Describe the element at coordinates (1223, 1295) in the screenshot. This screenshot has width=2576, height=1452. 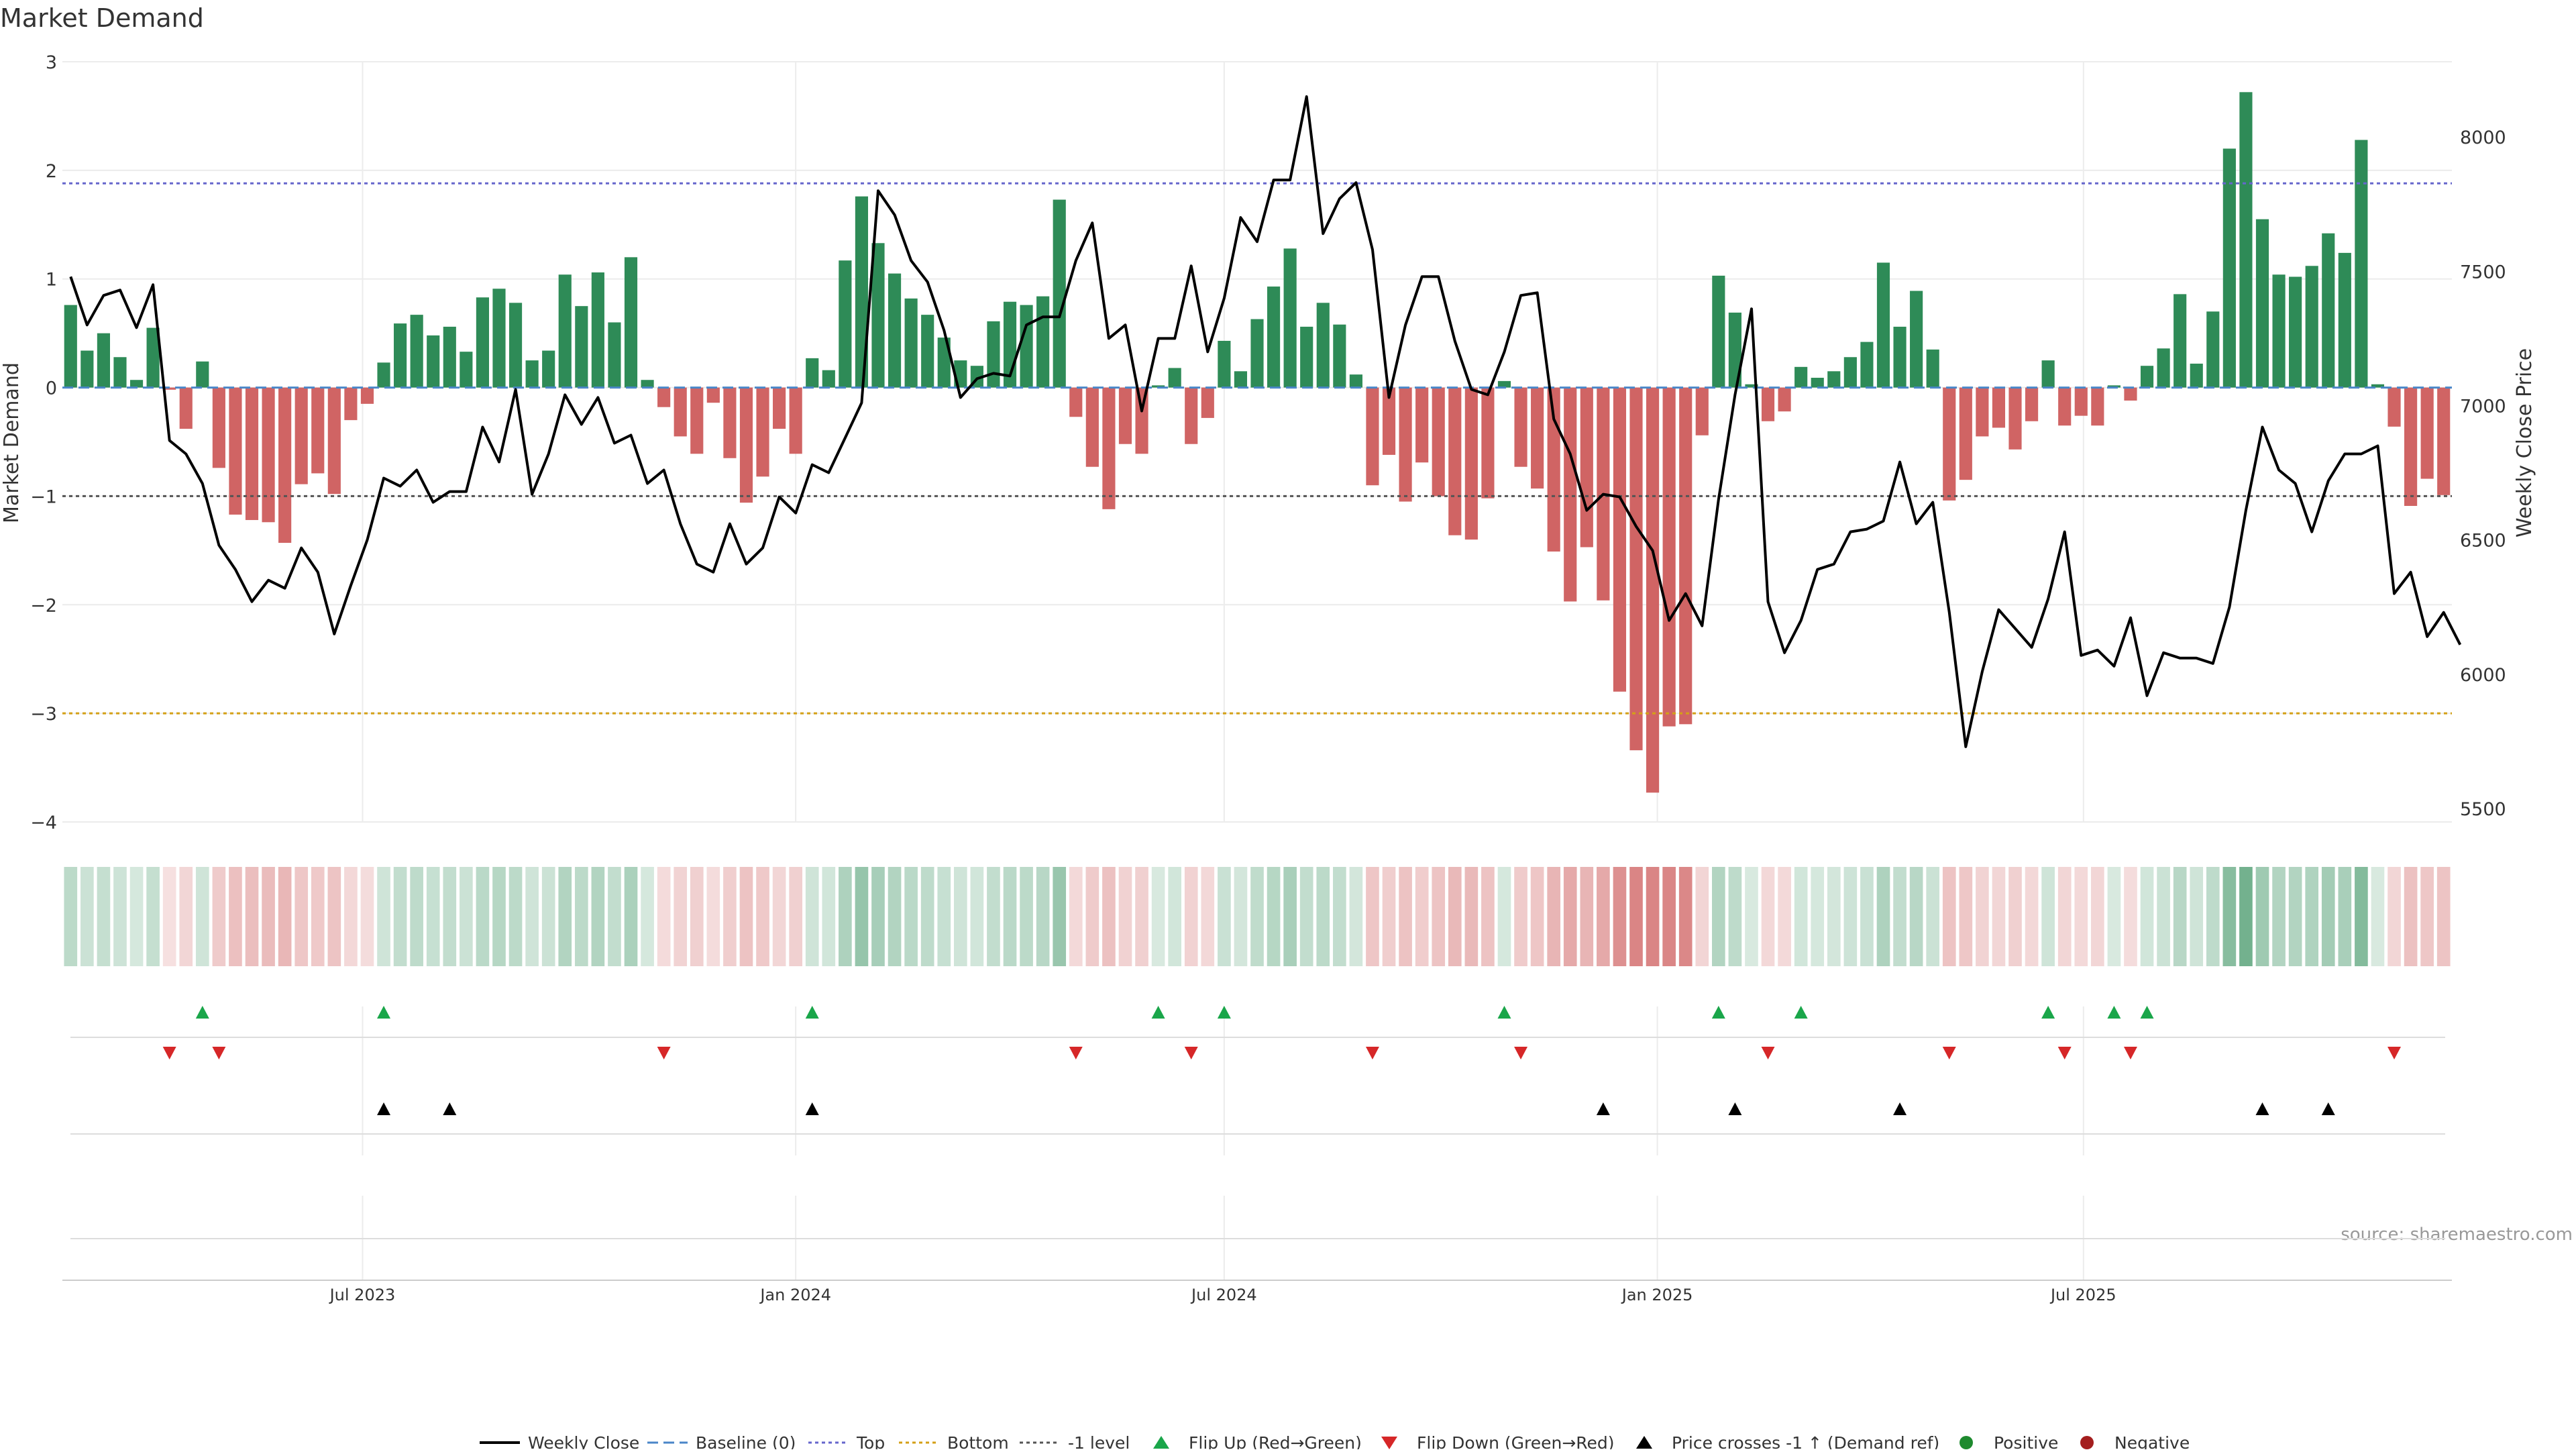
I see `x-tick-label: Jul 2024` at that location.